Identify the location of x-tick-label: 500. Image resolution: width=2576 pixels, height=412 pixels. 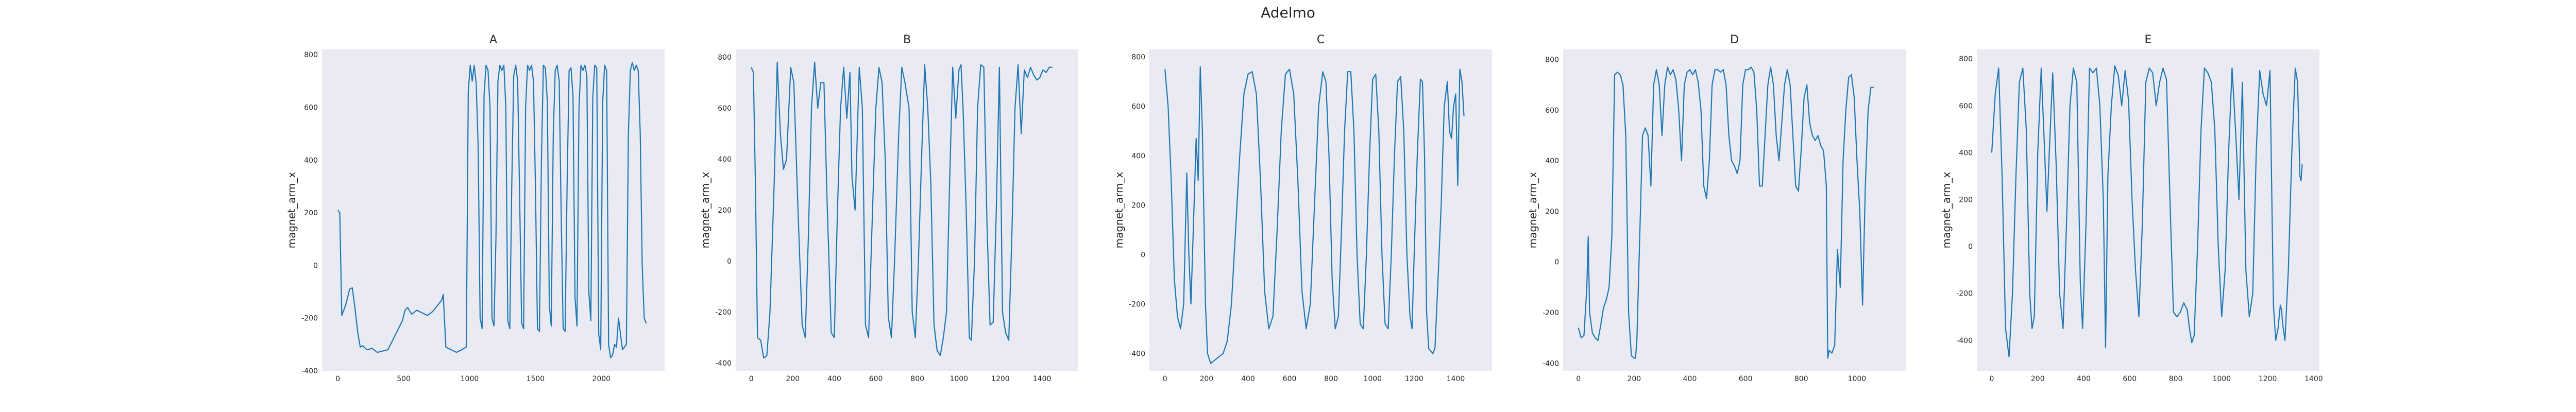
(404, 379).